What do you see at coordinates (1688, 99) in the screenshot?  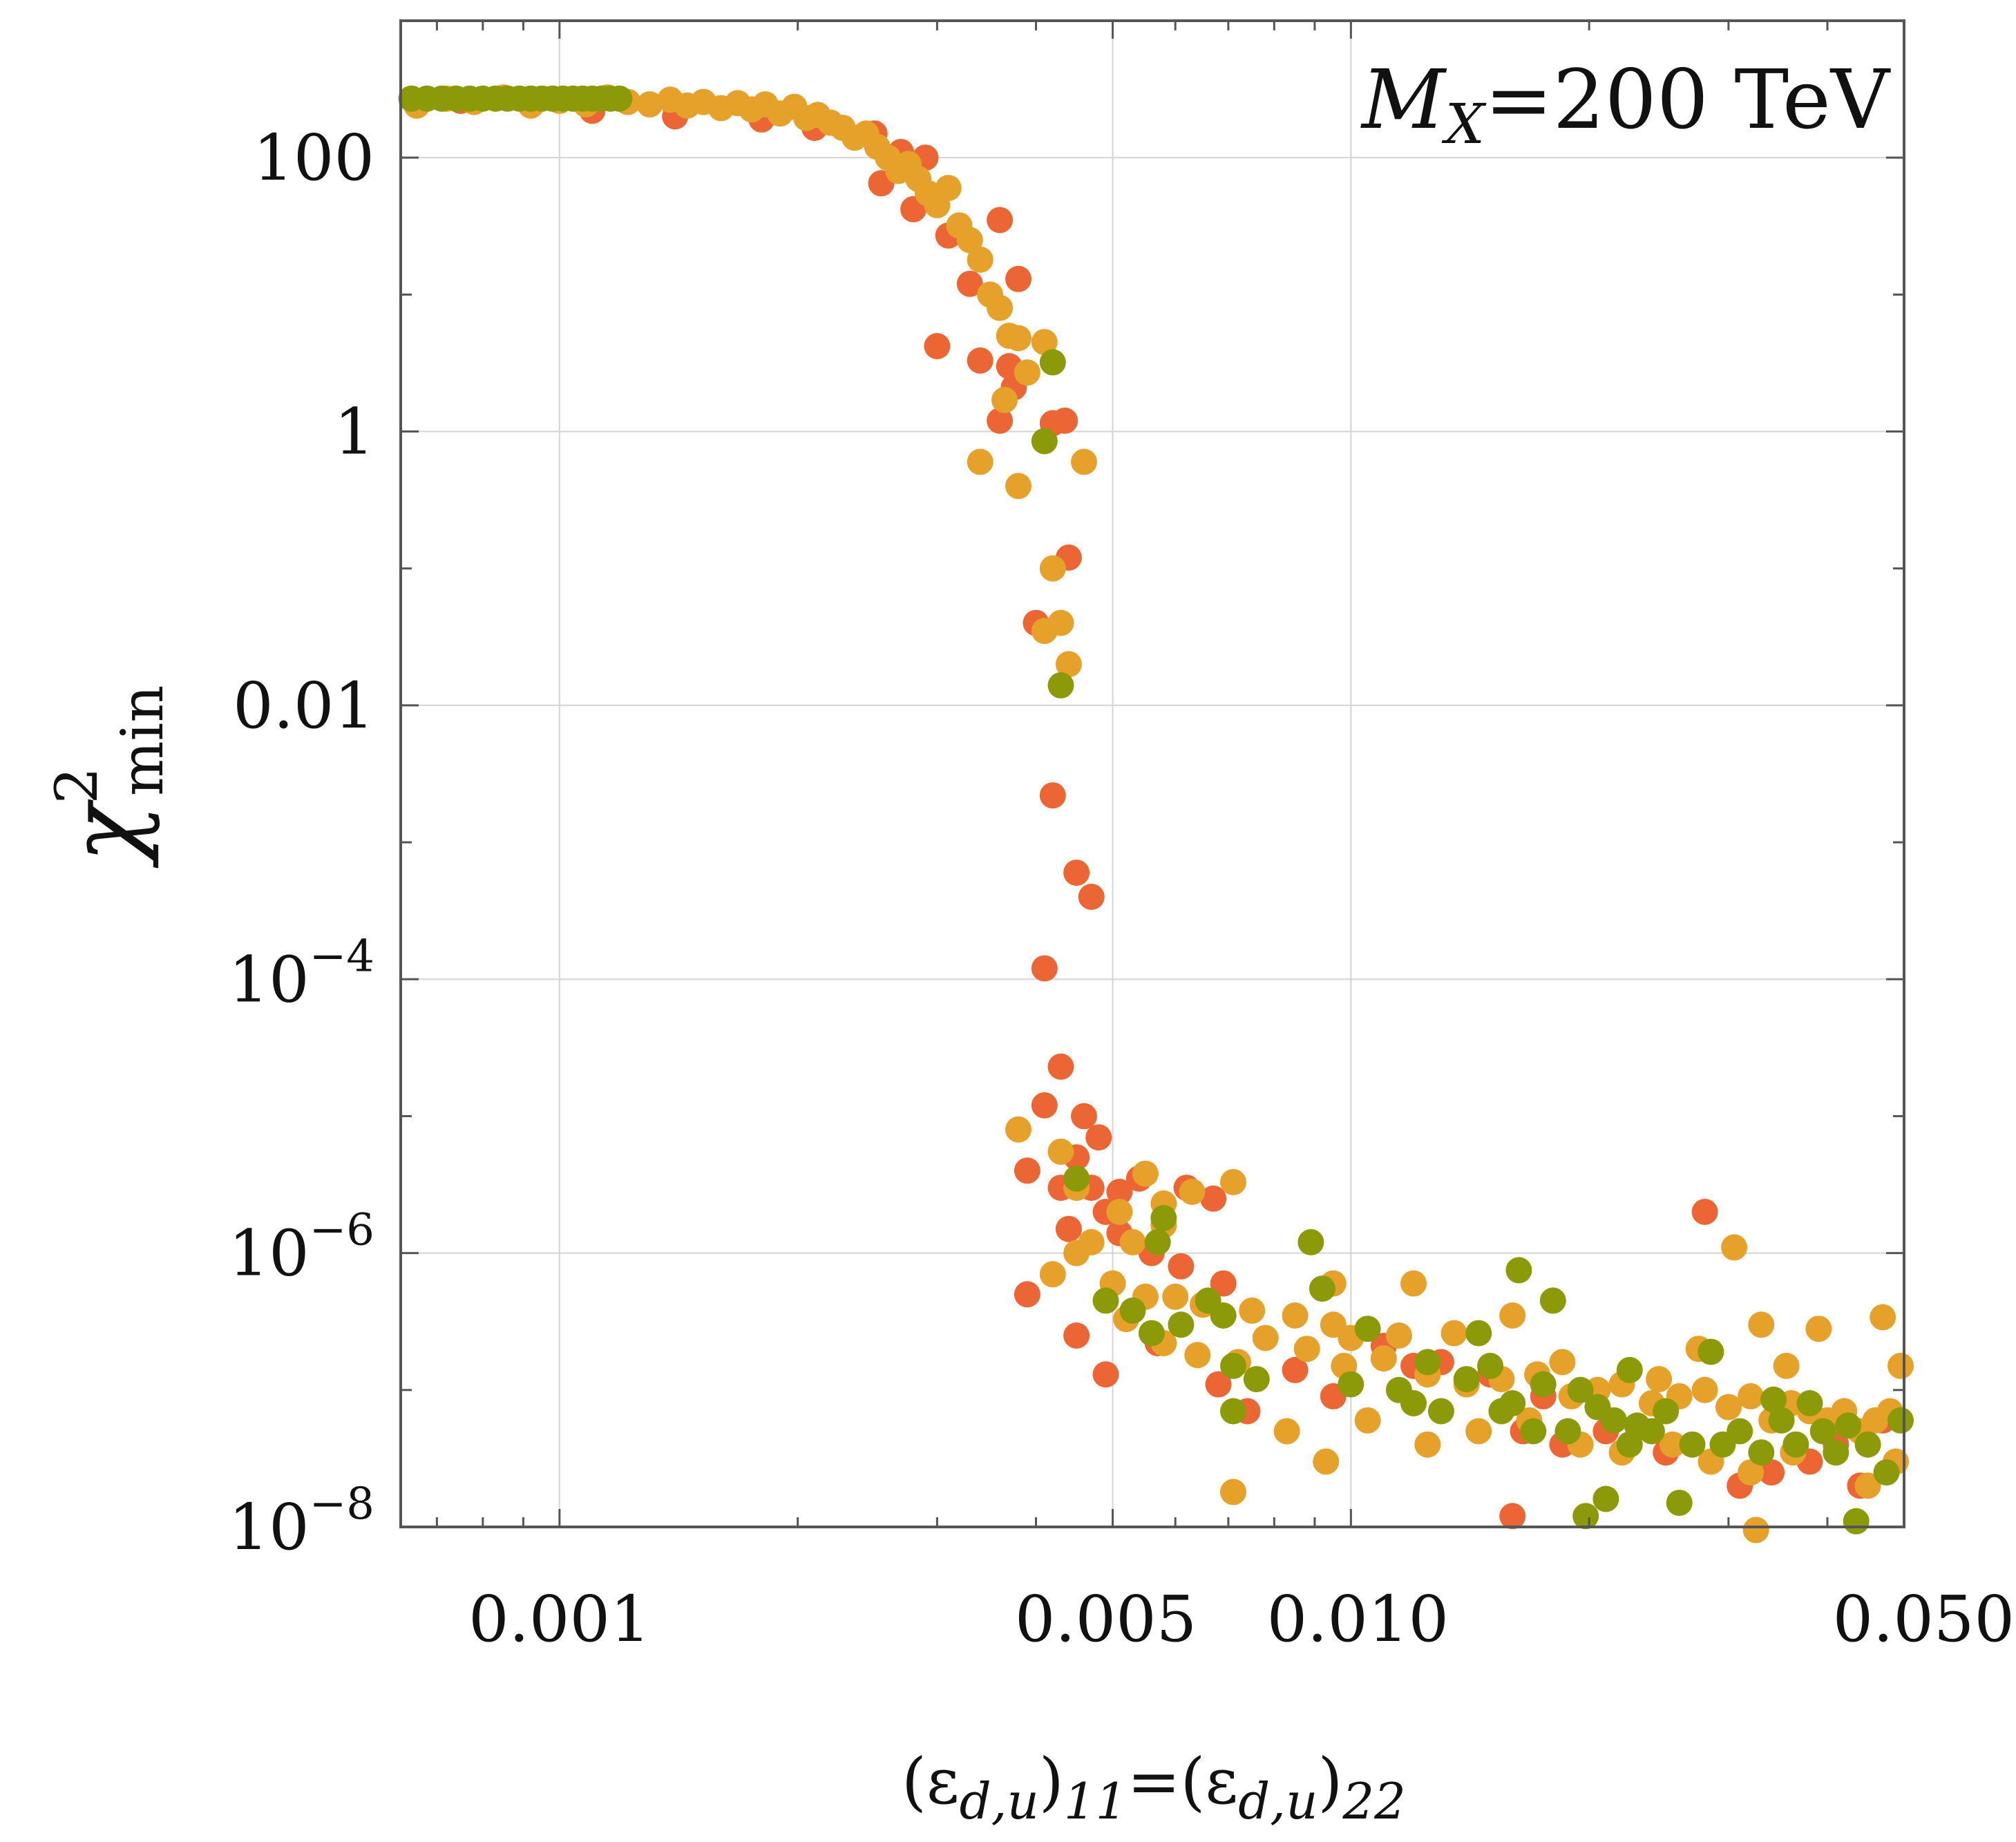 I see `annotation-text: =200 TeV` at bounding box center [1688, 99].